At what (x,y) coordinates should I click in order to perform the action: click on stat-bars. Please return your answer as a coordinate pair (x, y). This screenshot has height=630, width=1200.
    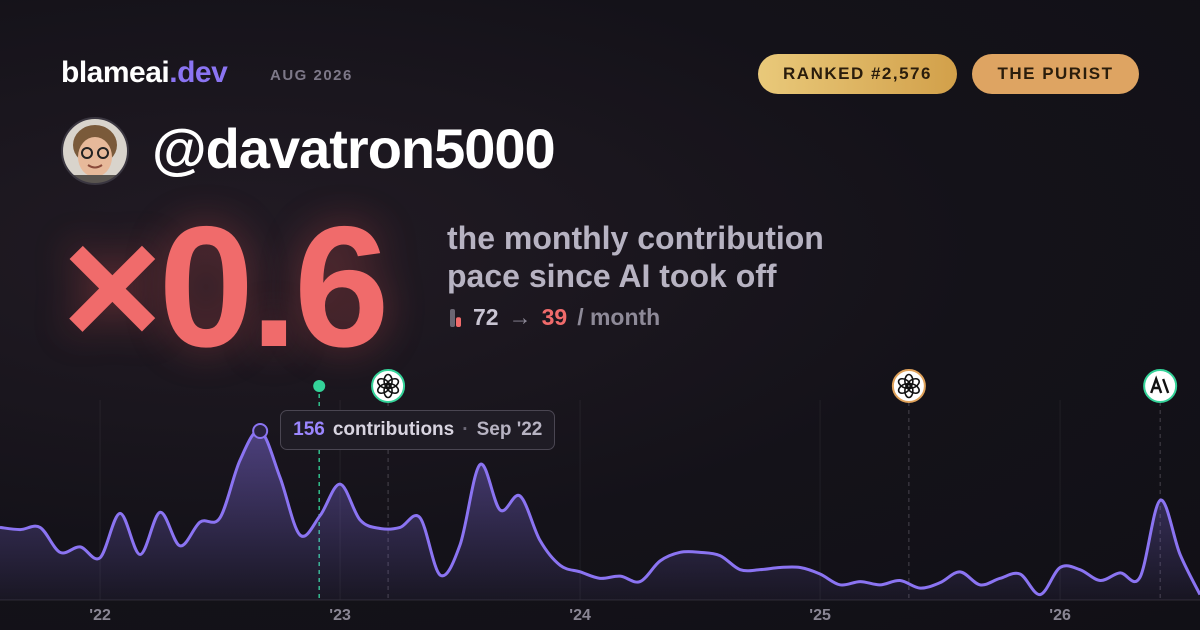
    Looking at the image, I should click on (455, 317).